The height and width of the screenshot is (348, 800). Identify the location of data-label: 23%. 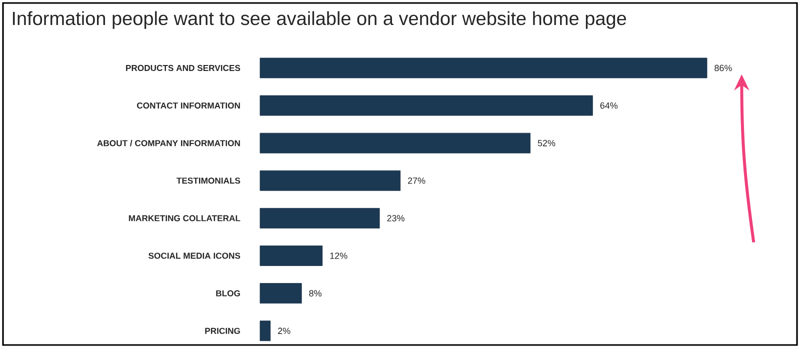
(395, 218).